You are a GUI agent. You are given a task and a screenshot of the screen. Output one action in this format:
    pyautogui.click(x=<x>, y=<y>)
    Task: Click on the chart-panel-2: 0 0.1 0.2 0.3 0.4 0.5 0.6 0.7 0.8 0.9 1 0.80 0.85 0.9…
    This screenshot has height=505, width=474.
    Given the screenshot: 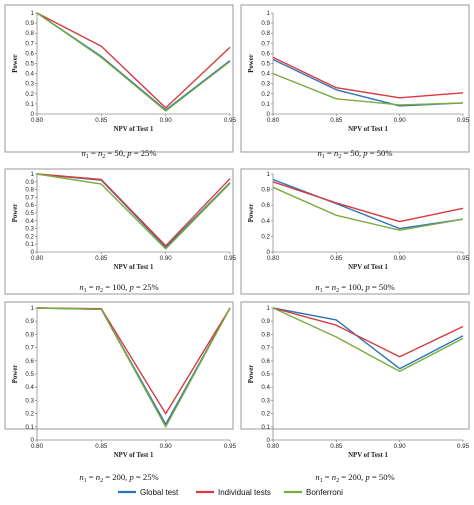 What is the action you would take?
    pyautogui.click(x=355, y=82)
    